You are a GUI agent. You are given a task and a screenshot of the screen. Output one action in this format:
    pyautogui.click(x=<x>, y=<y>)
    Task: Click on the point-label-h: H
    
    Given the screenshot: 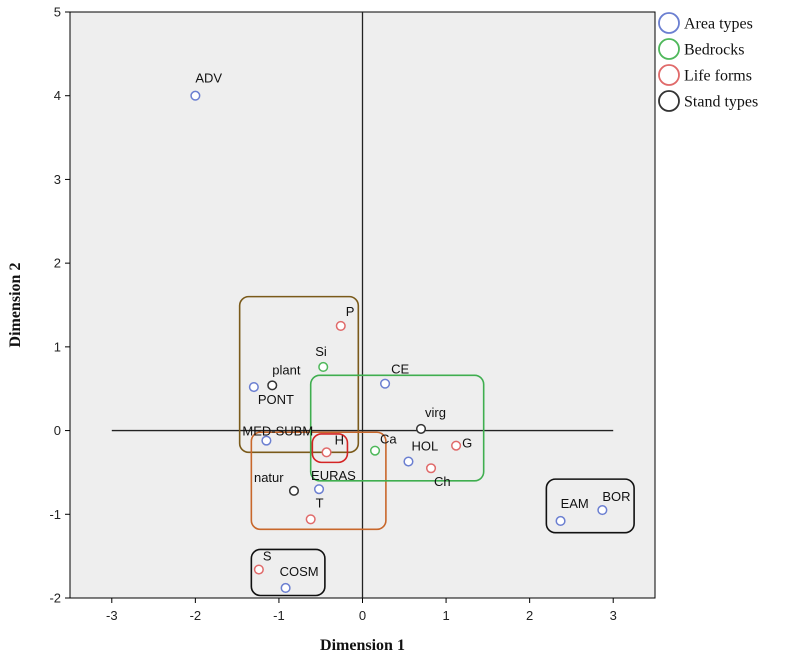 What is the action you would take?
    pyautogui.click(x=339, y=439)
    